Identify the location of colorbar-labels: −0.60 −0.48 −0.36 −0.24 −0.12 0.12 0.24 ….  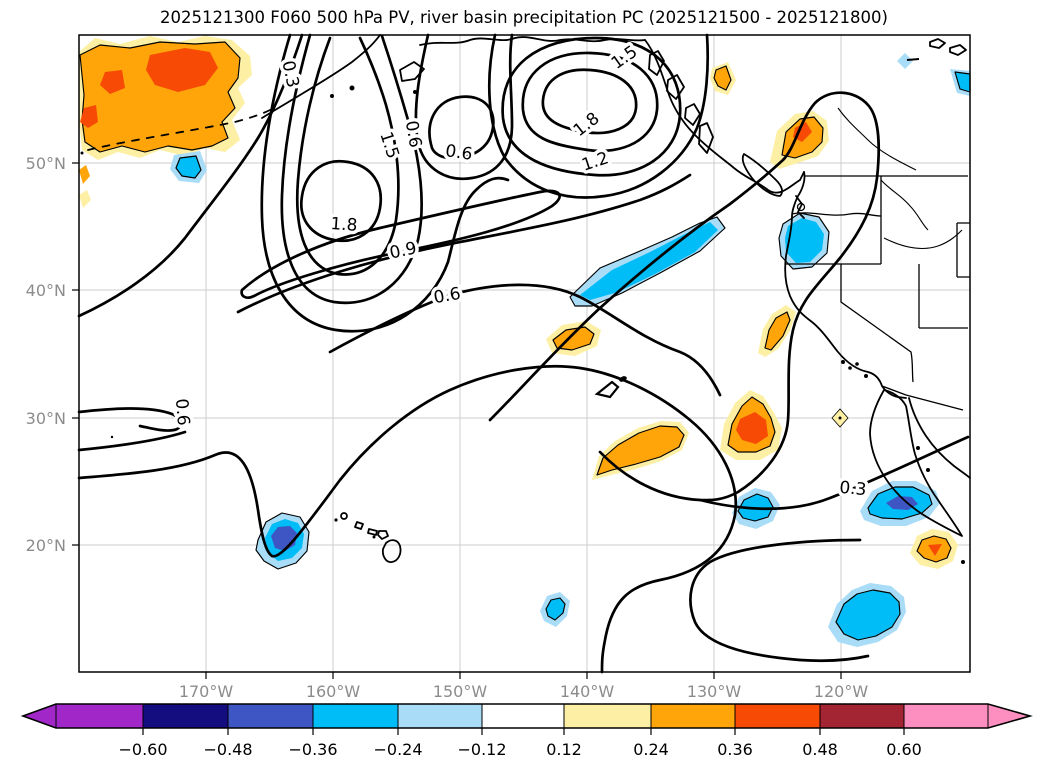
(519, 749).